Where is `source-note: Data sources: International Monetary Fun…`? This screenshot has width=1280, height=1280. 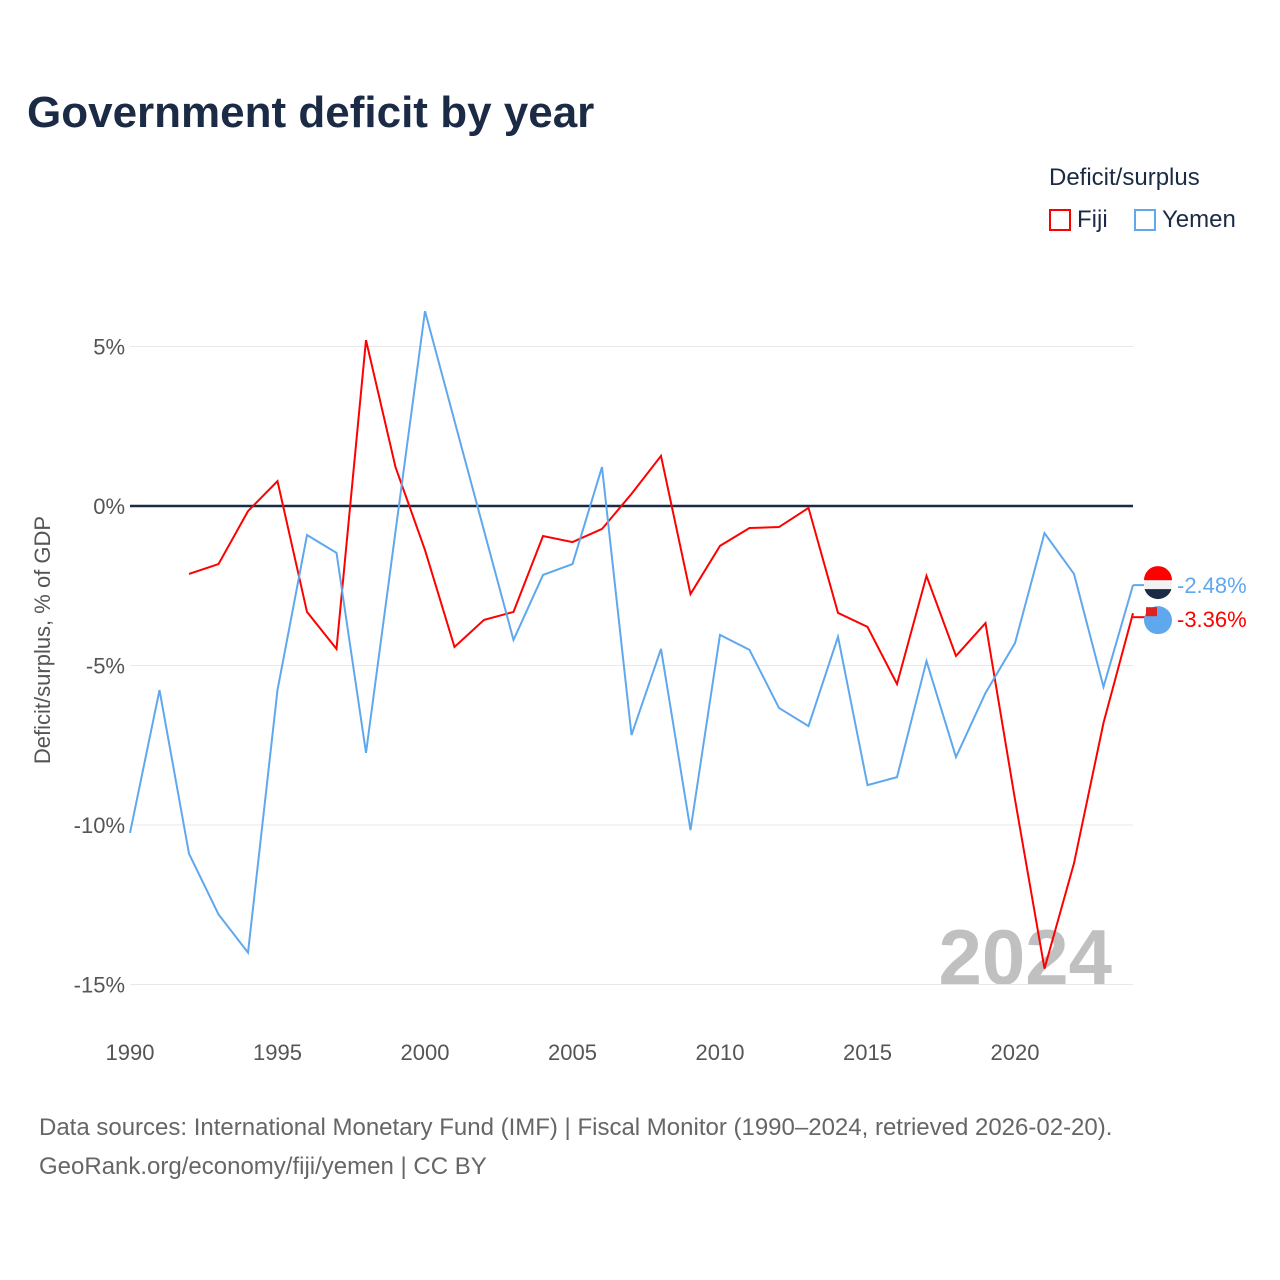
source-note: Data sources: International Monetary Fun… is located at coordinates (575, 1147).